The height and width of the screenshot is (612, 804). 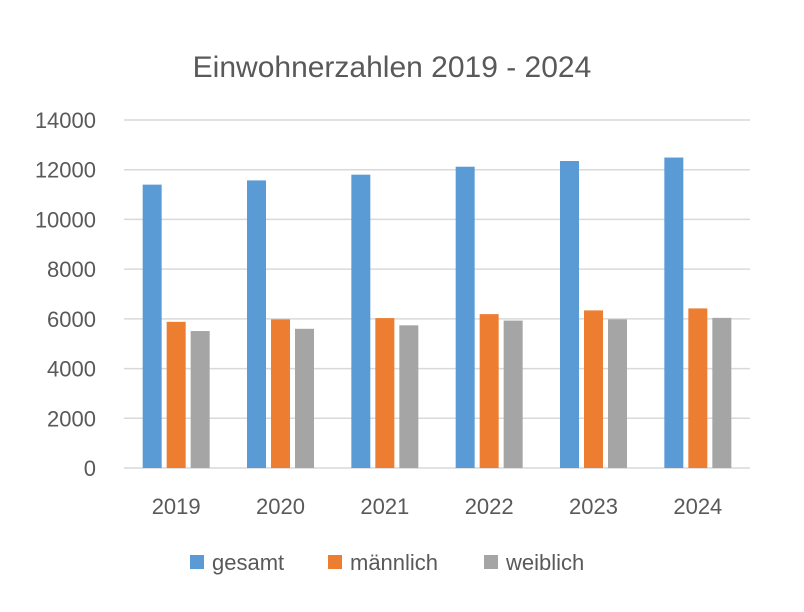 I want to click on y-tick-label: 2000, so click(x=71, y=418).